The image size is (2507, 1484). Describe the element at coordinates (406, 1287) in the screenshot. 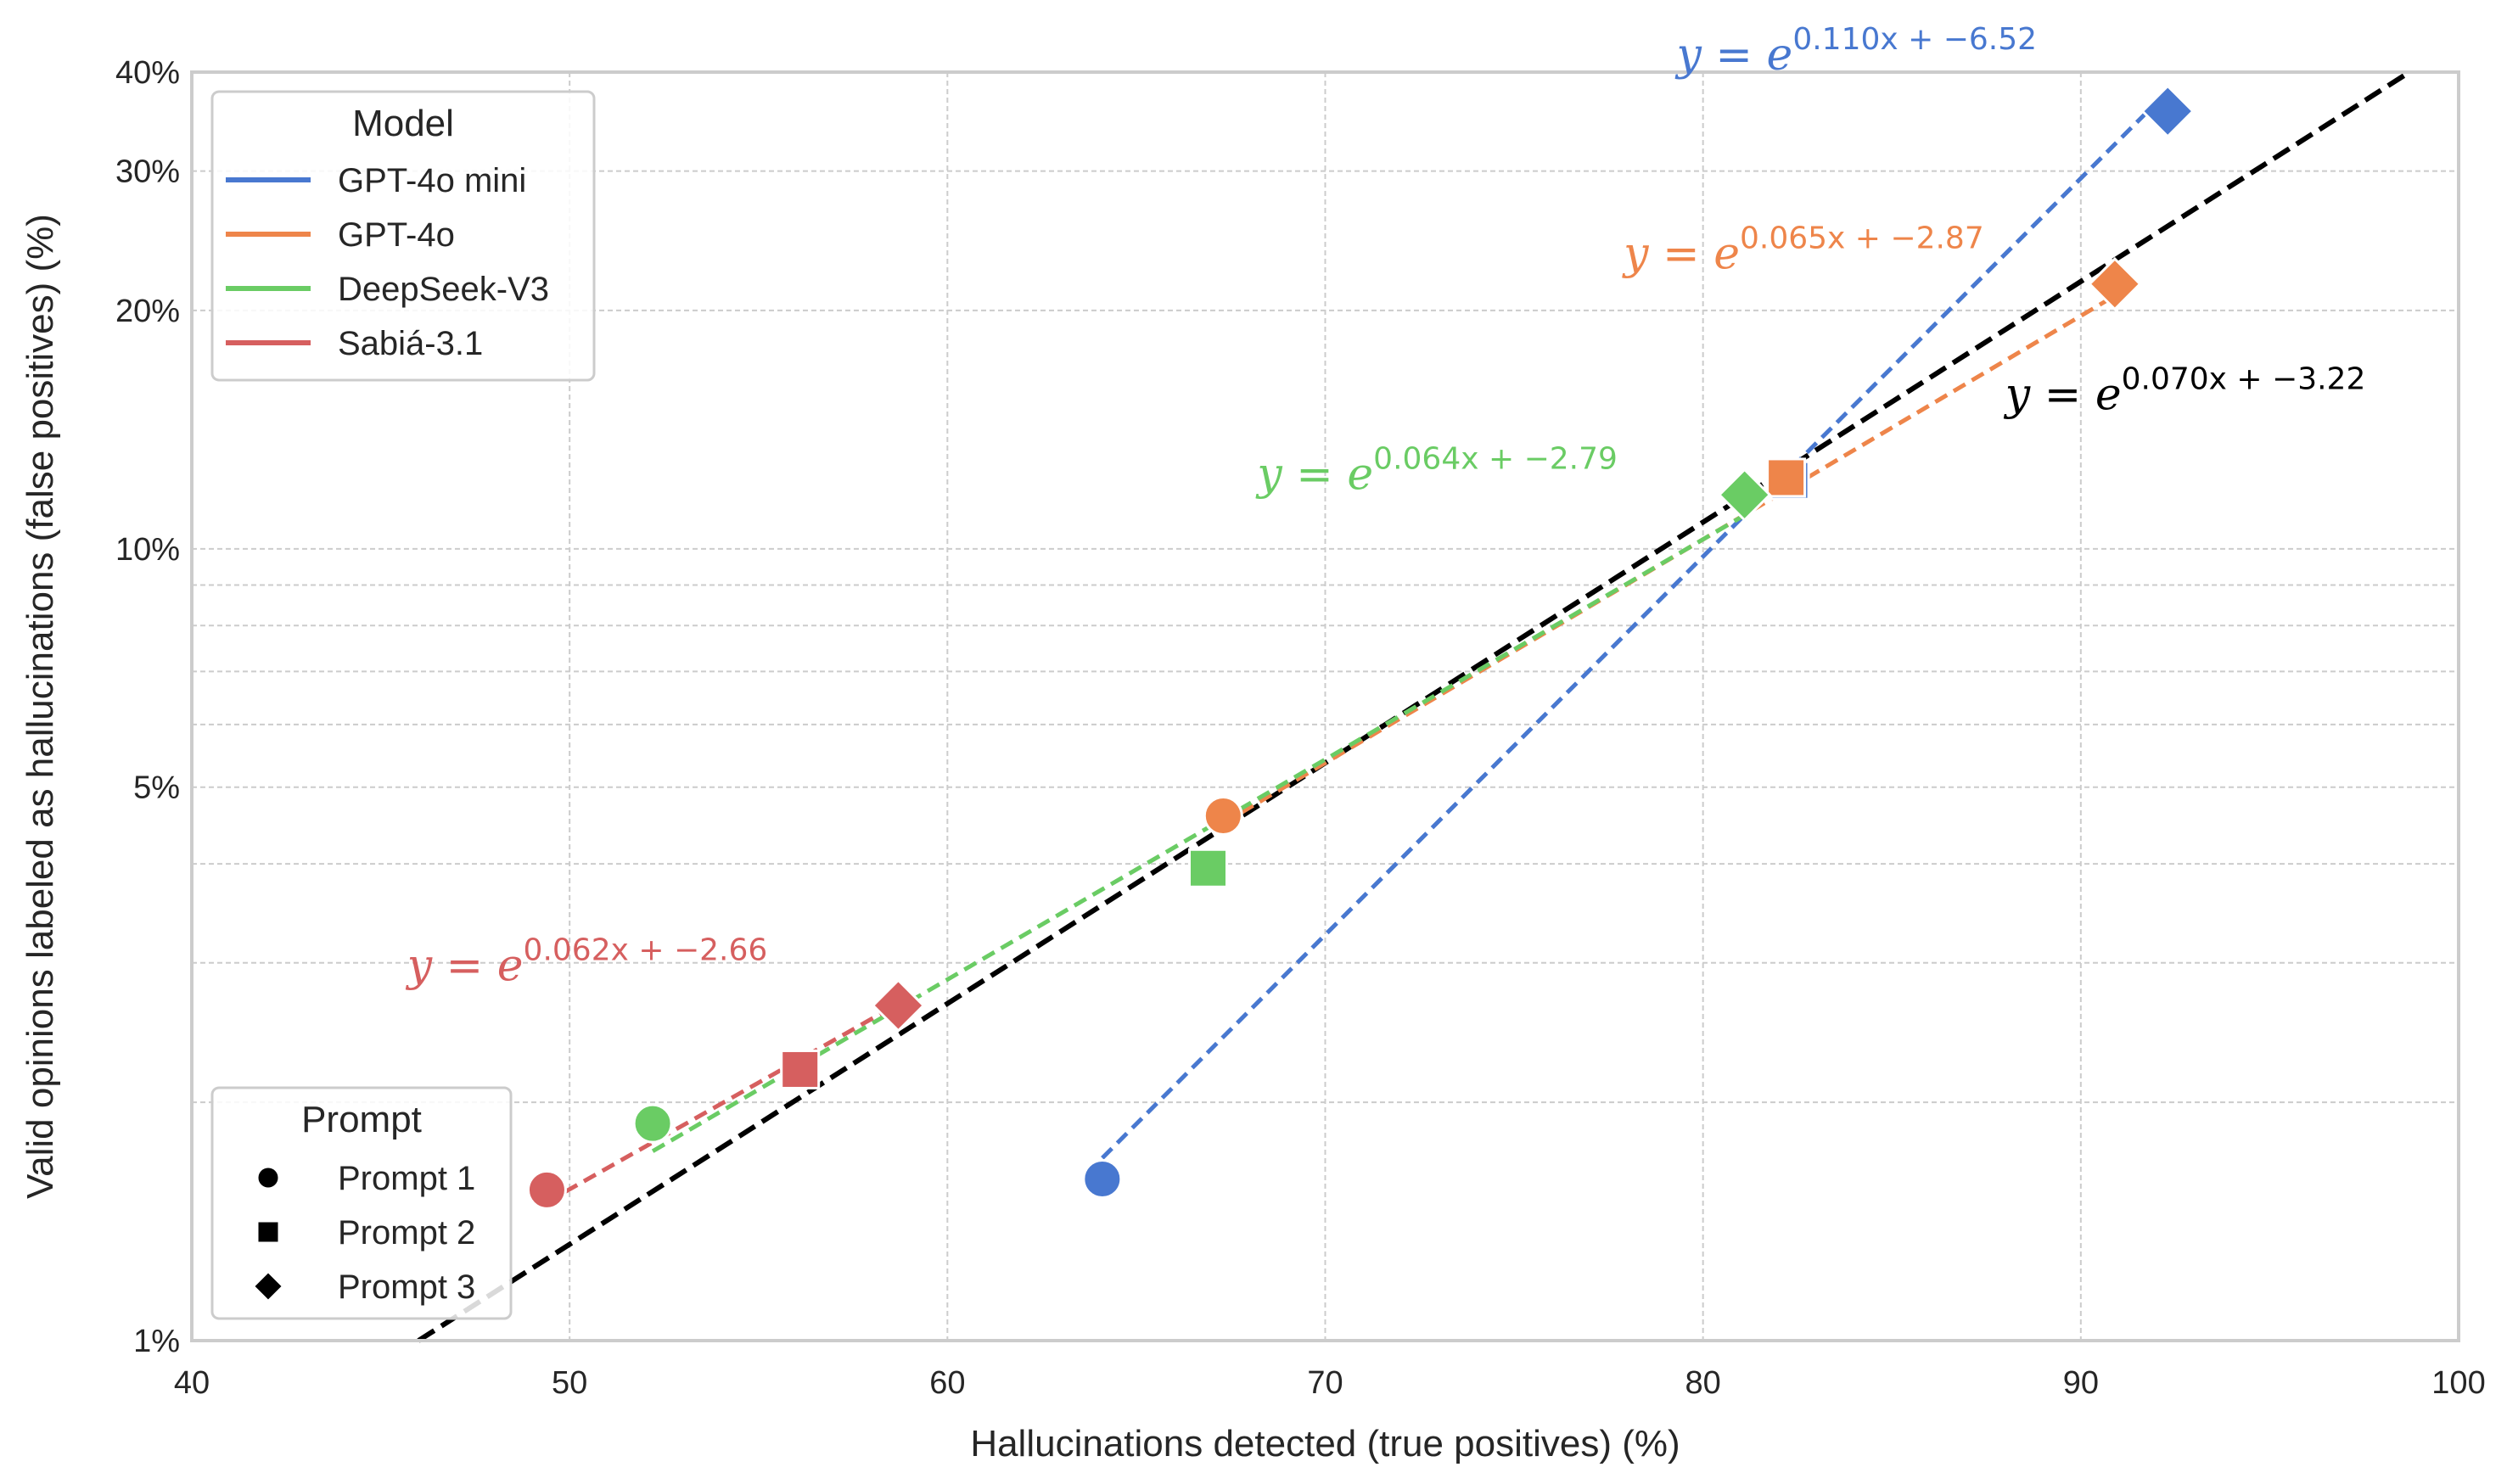

I see `legend-prompt-label: Prompt 3` at that location.